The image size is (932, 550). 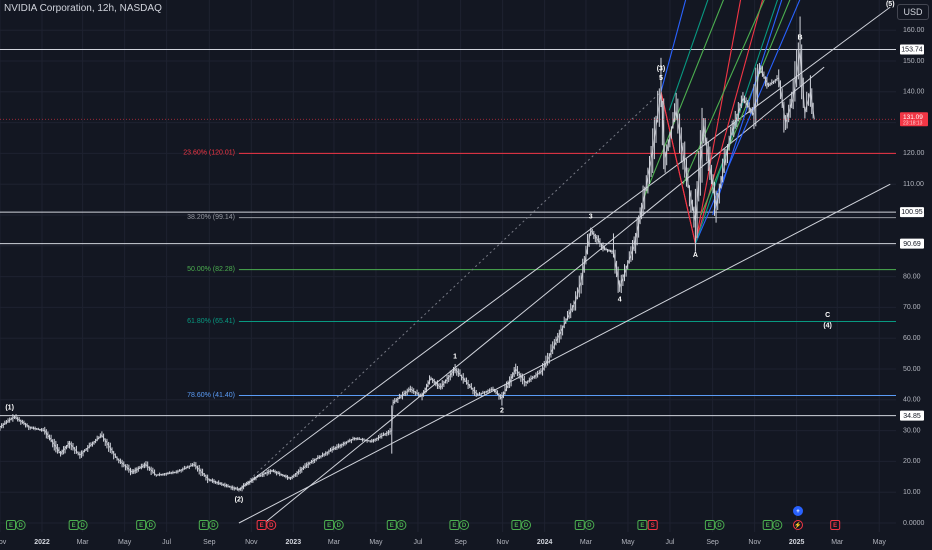 I want to click on fib-level-label: 23.60% (120.01), so click(x=209, y=153).